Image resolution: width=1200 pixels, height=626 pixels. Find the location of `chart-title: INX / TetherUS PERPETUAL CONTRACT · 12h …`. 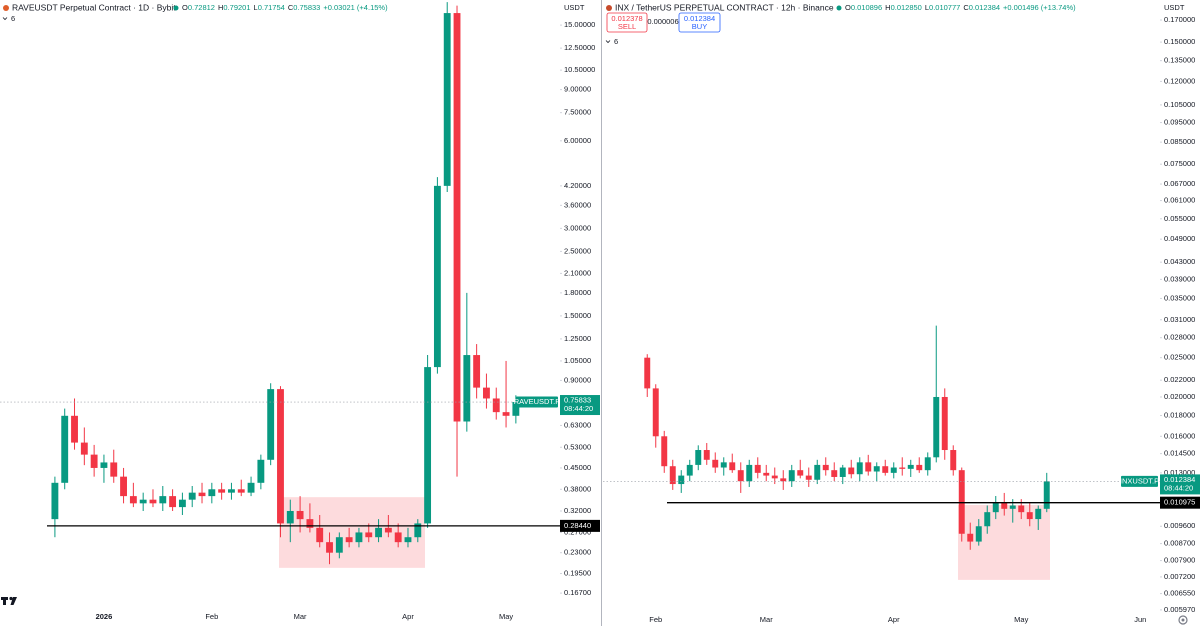

chart-title: INX / TetherUS PERPETUAL CONTRACT · 12h … is located at coordinates (724, 7).